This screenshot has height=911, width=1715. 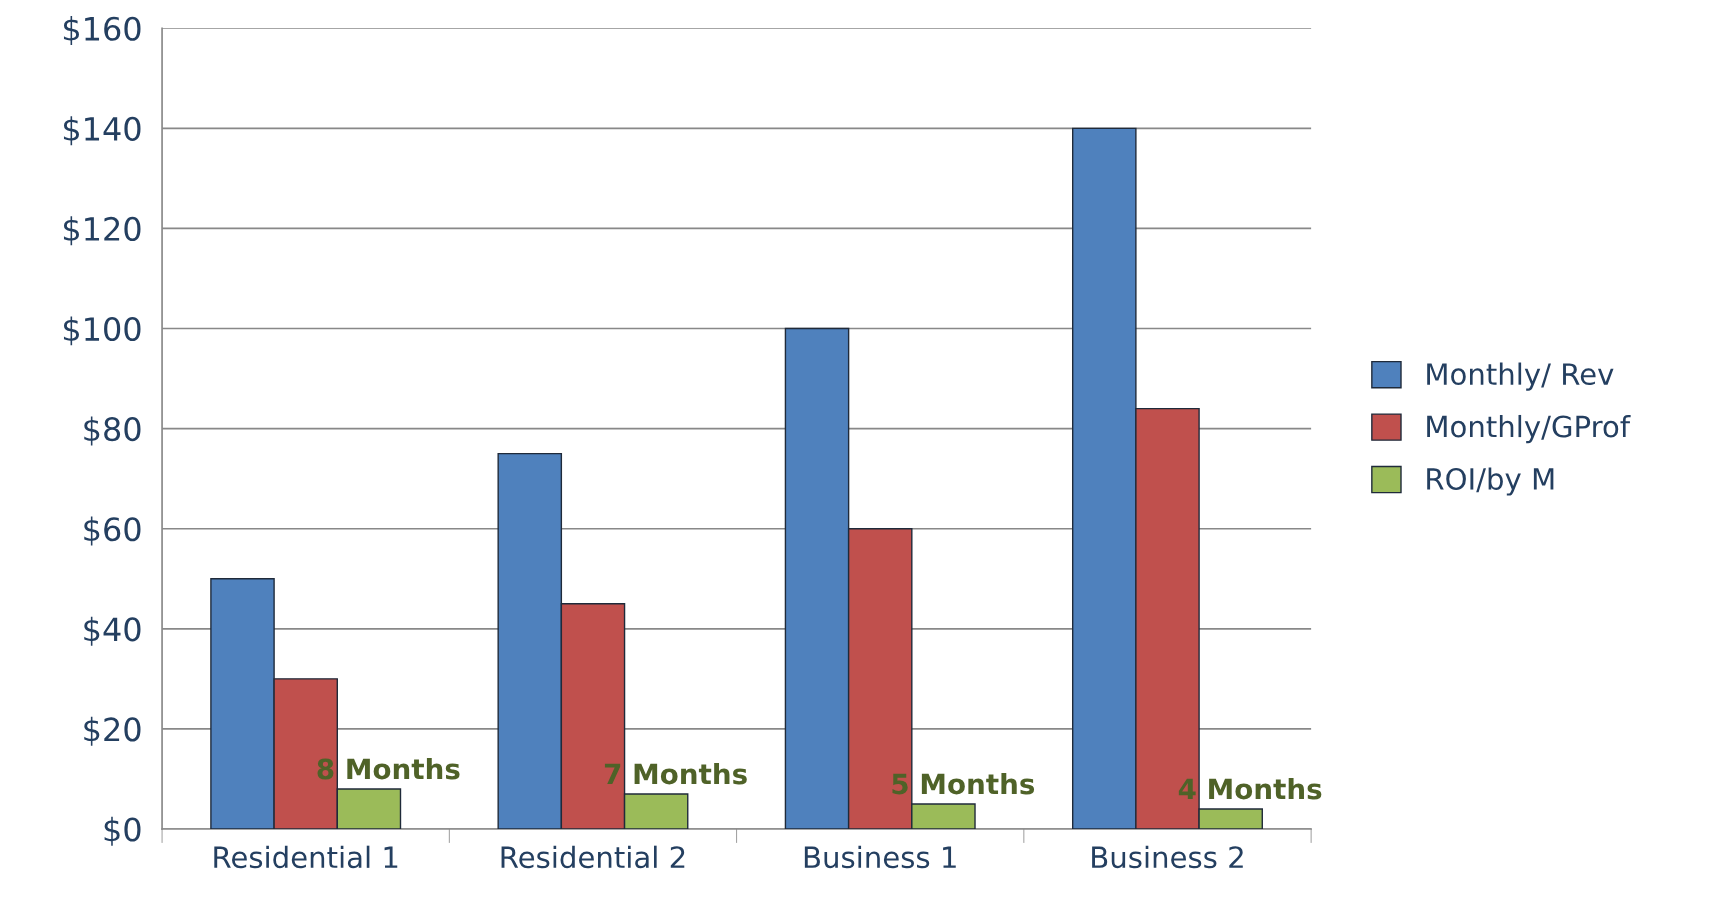 What do you see at coordinates (102, 31) in the screenshot?
I see `y-tick-label: $160` at bounding box center [102, 31].